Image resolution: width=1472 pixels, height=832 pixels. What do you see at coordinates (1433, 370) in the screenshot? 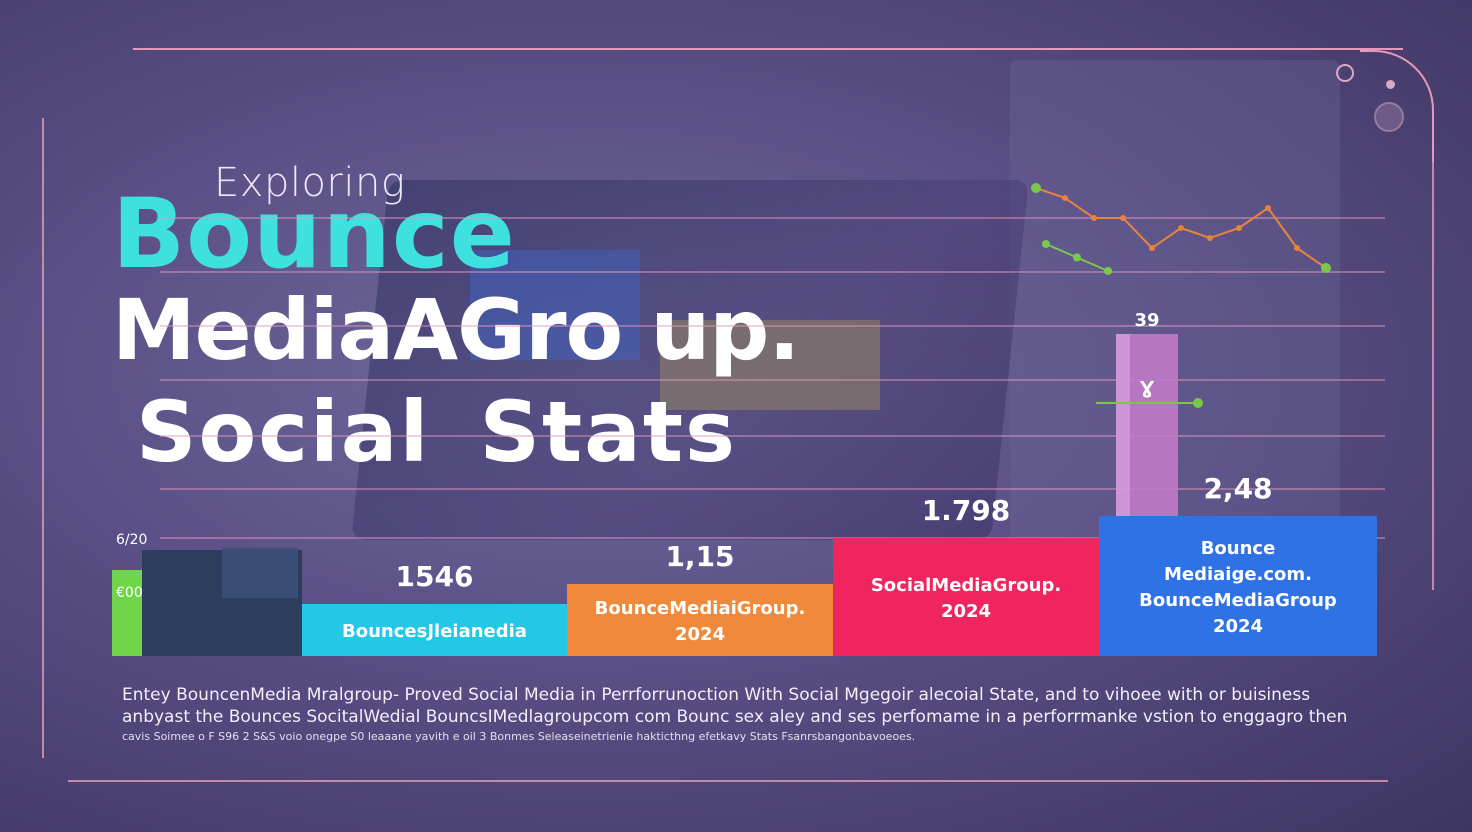
I see `frame-border-right` at bounding box center [1433, 370].